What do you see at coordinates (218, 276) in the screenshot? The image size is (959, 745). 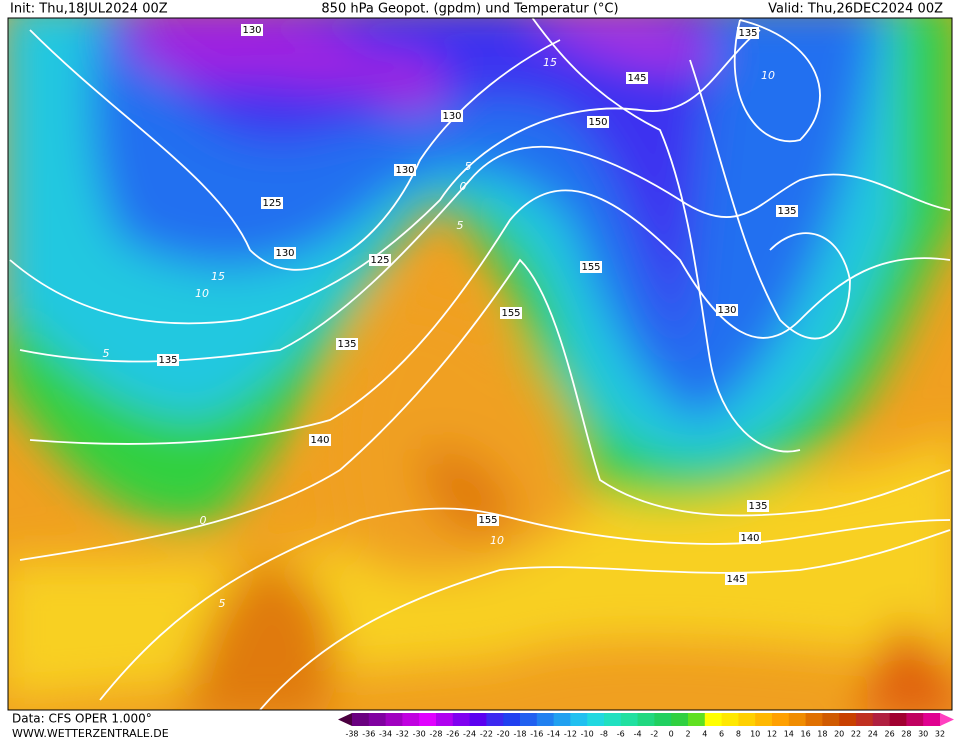 I see `temperature-label: 15` at bounding box center [218, 276].